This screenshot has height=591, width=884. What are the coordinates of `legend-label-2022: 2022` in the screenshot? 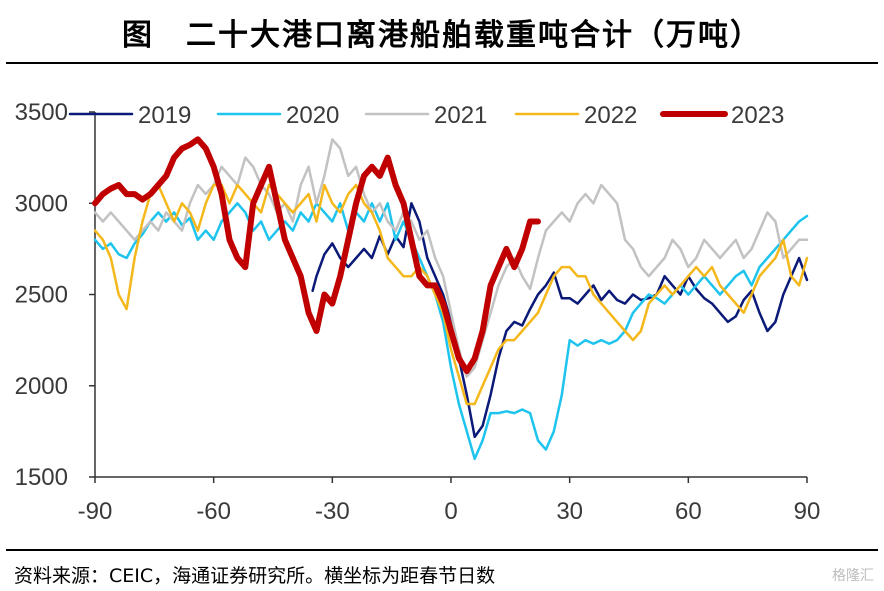 It's located at (610, 115).